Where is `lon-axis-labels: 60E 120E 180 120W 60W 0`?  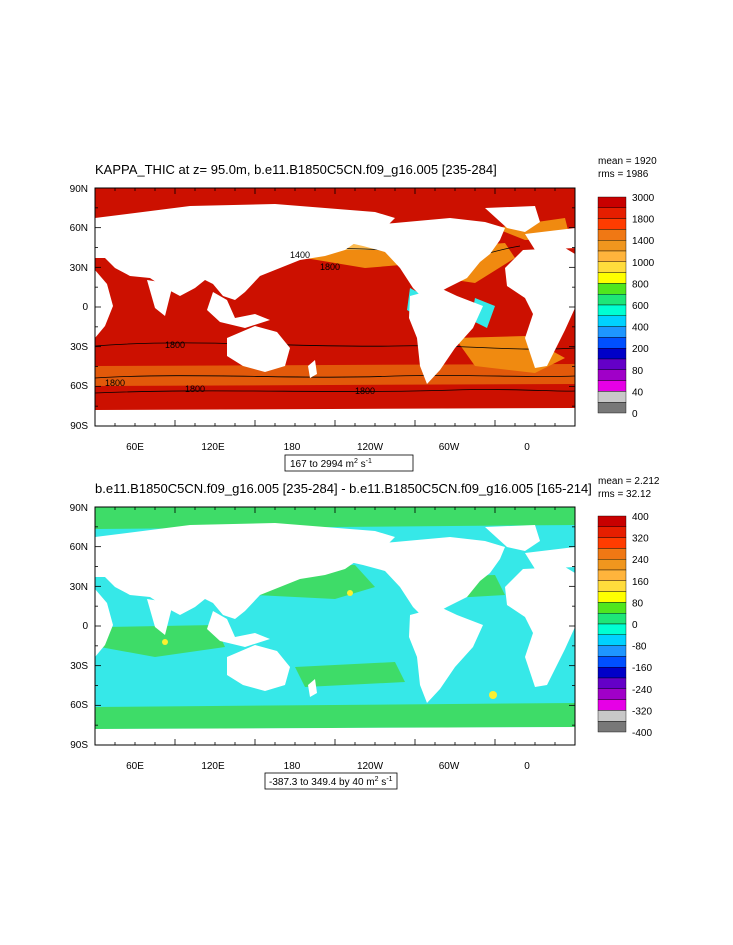
lon-axis-labels: 60E 120E 180 120W 60W 0 is located at coordinates (328, 447).